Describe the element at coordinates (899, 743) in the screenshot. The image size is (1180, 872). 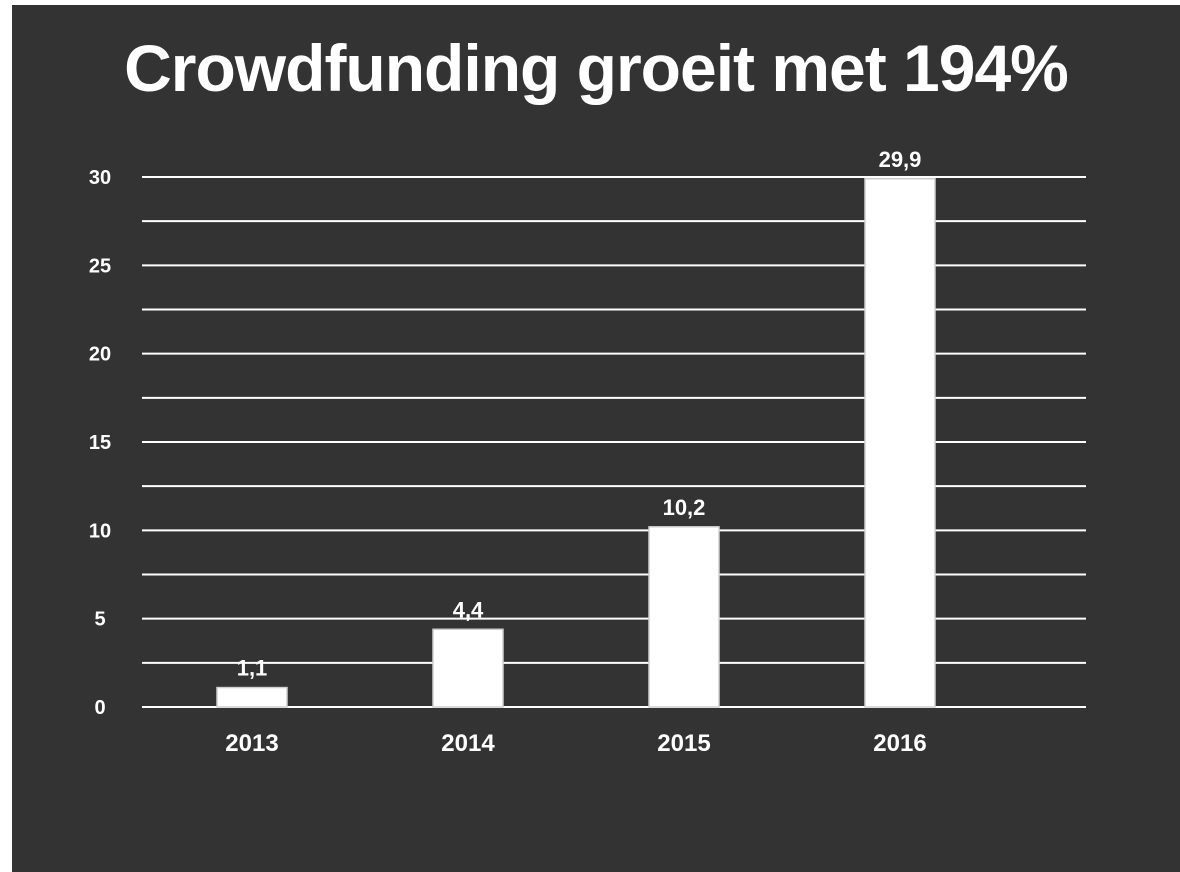
I see `x-tick-label: 2016` at that location.